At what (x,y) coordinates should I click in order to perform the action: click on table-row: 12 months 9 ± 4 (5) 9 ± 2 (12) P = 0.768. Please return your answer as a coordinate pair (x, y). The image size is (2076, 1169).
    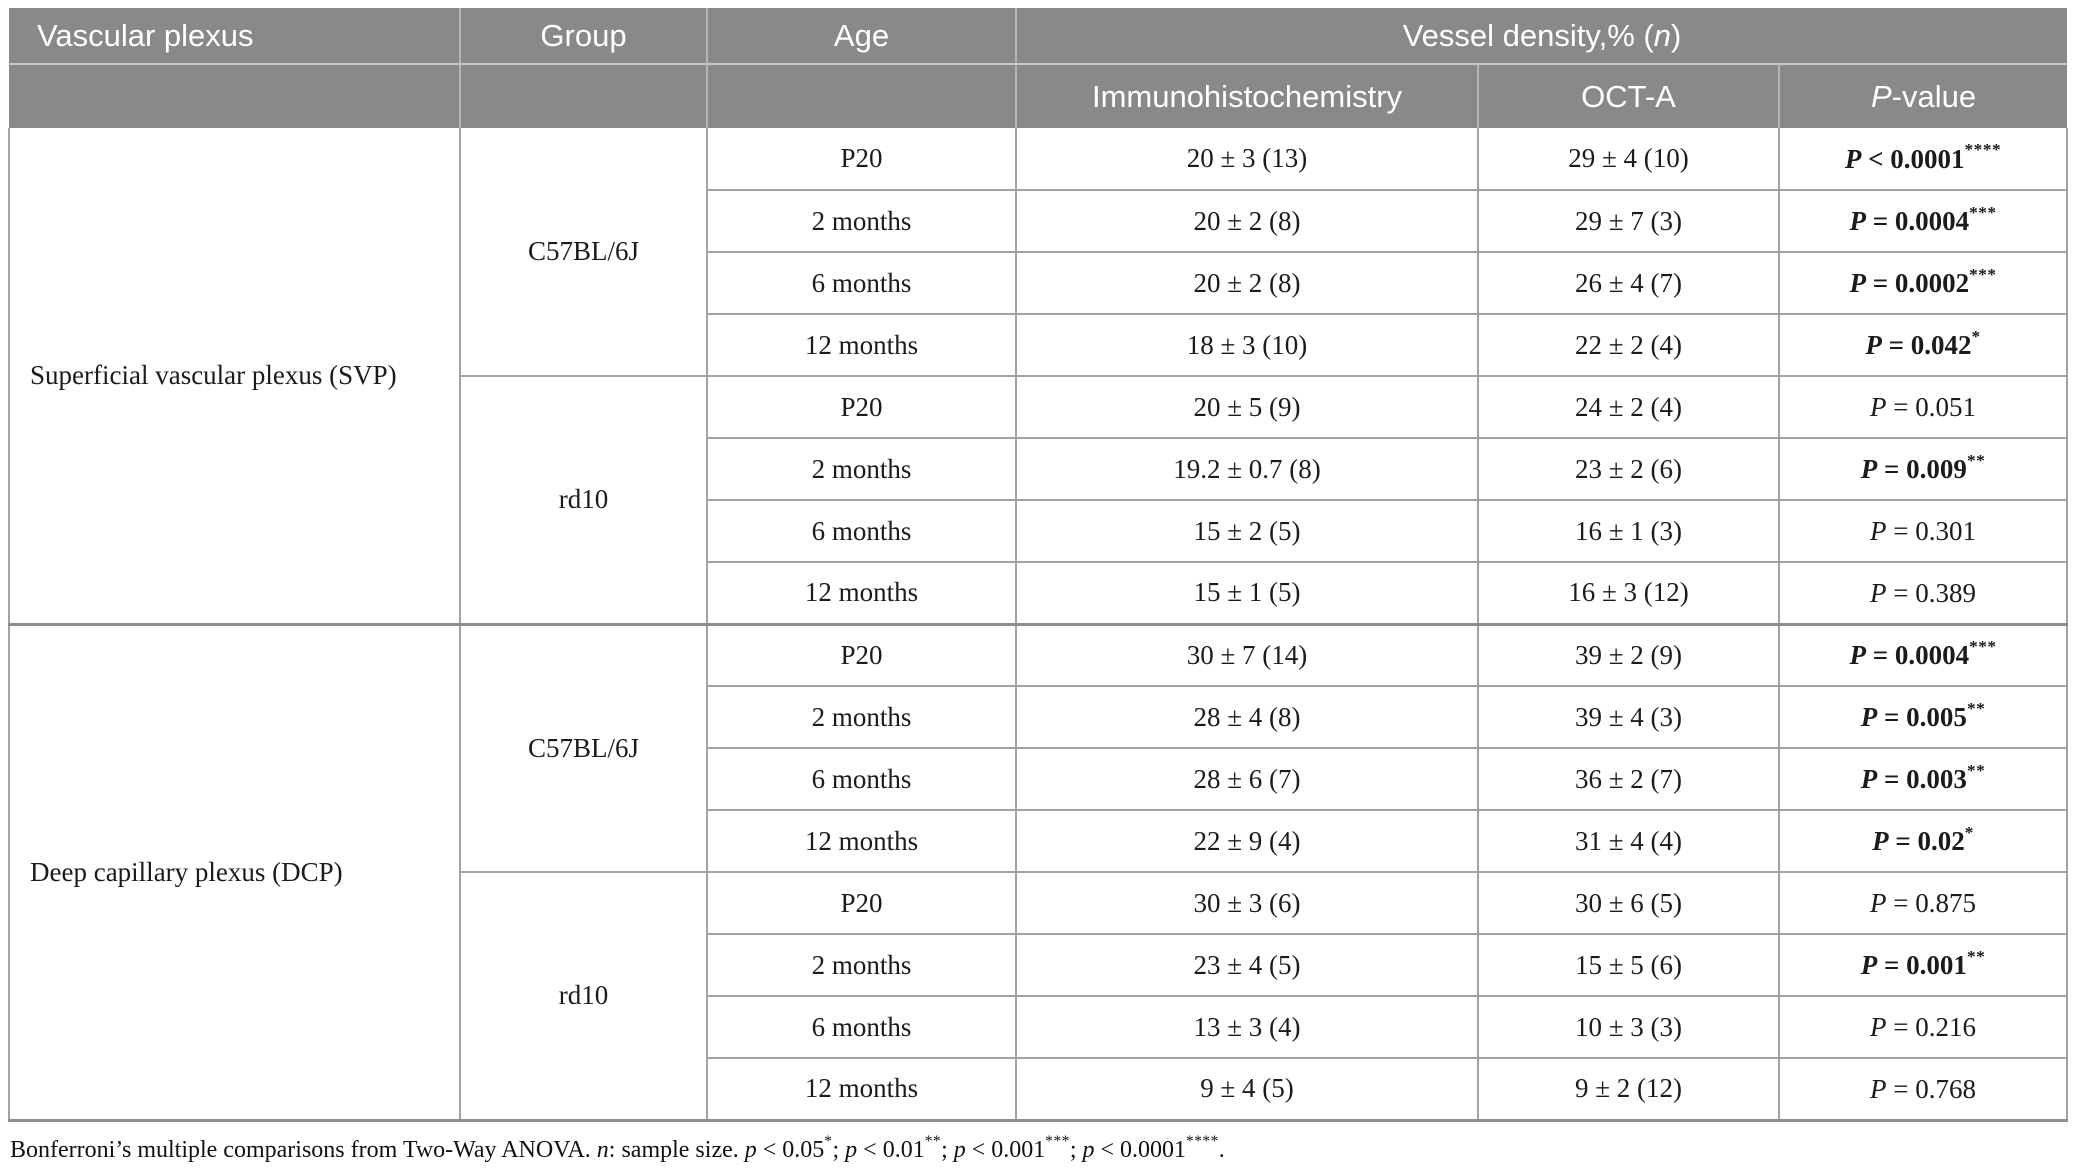
    Looking at the image, I should click on (1038, 1089).